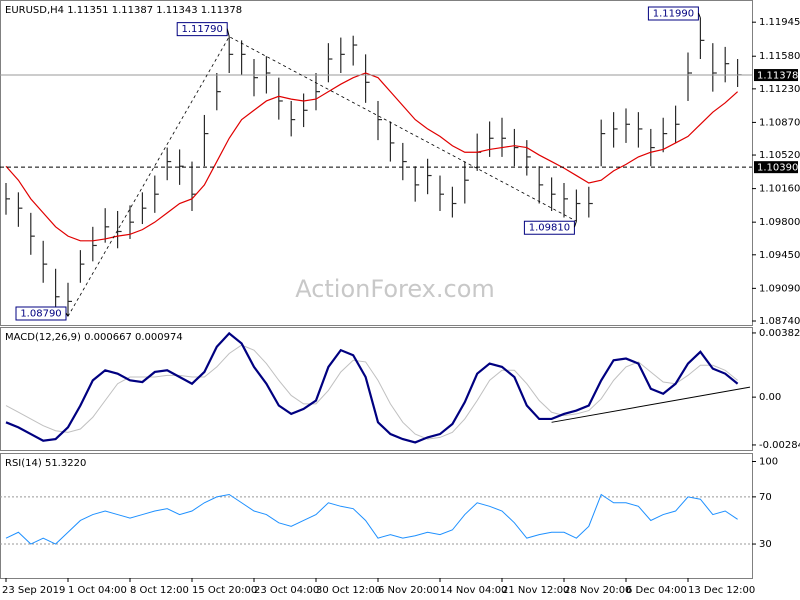 This screenshot has height=600, width=800. Describe the element at coordinates (779, 255) in the screenshot. I see `y-tick-label: 1.09450` at that location.